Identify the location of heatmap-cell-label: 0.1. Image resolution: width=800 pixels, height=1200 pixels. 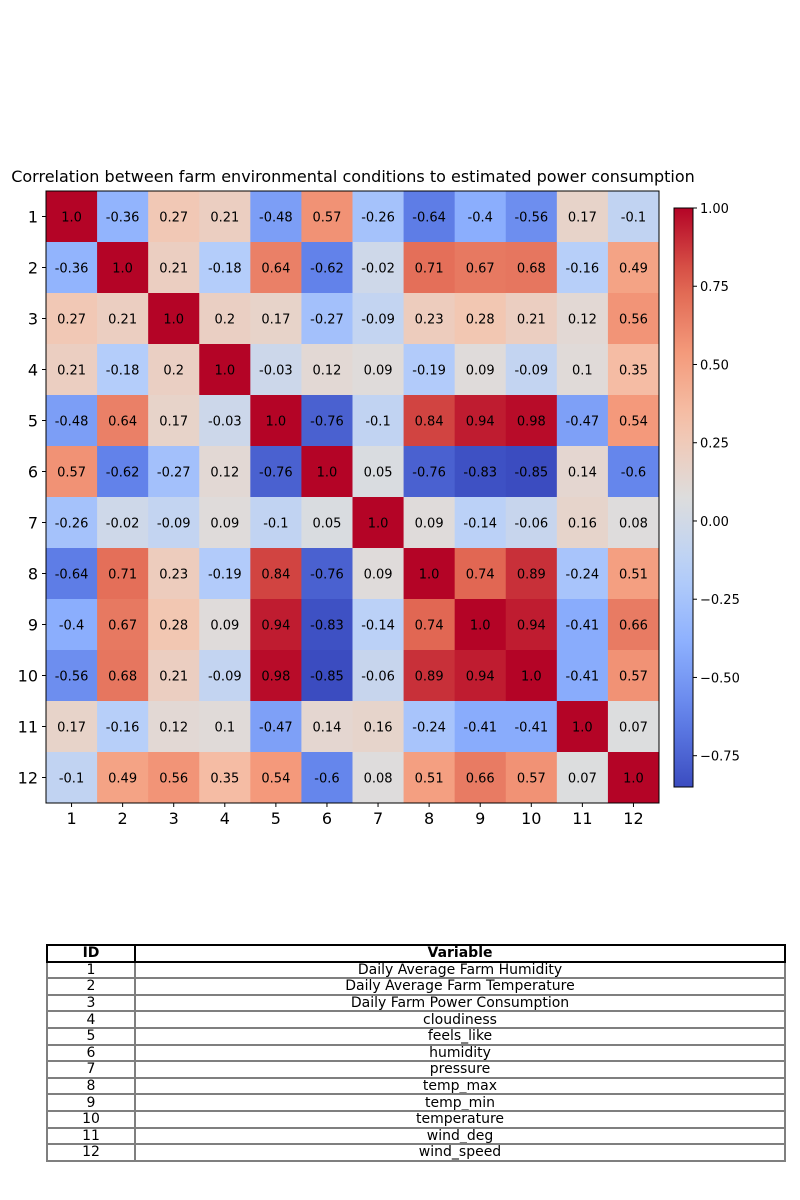
(224, 728).